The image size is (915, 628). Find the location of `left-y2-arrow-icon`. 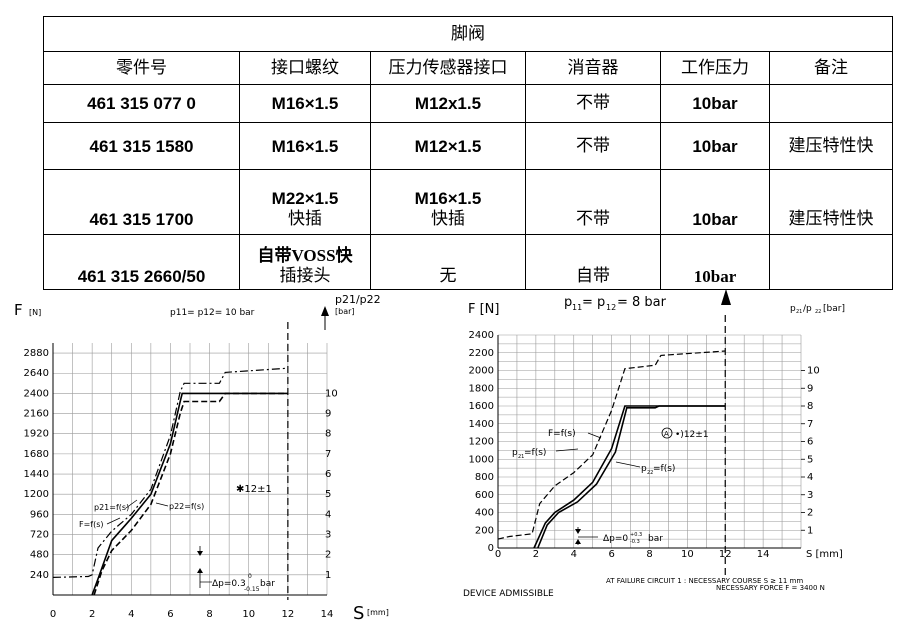

left-y2-arrow-icon is located at coordinates (325, 318).